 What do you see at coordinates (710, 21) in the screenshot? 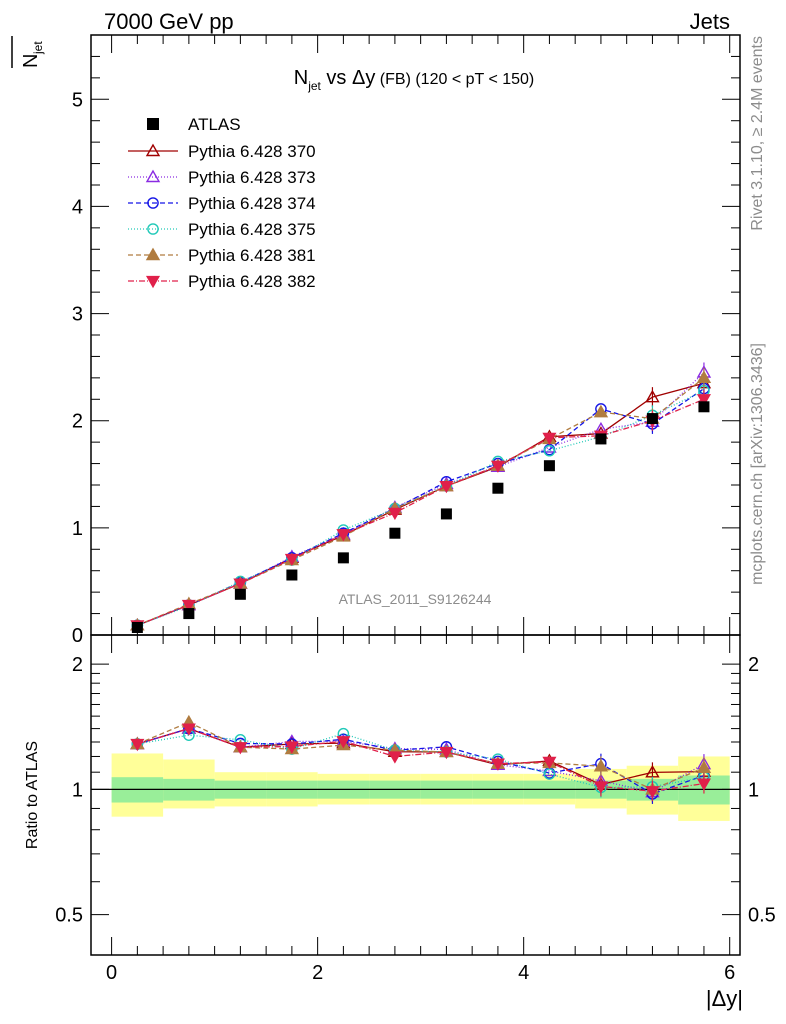
I see `header-right: Jets` at bounding box center [710, 21].